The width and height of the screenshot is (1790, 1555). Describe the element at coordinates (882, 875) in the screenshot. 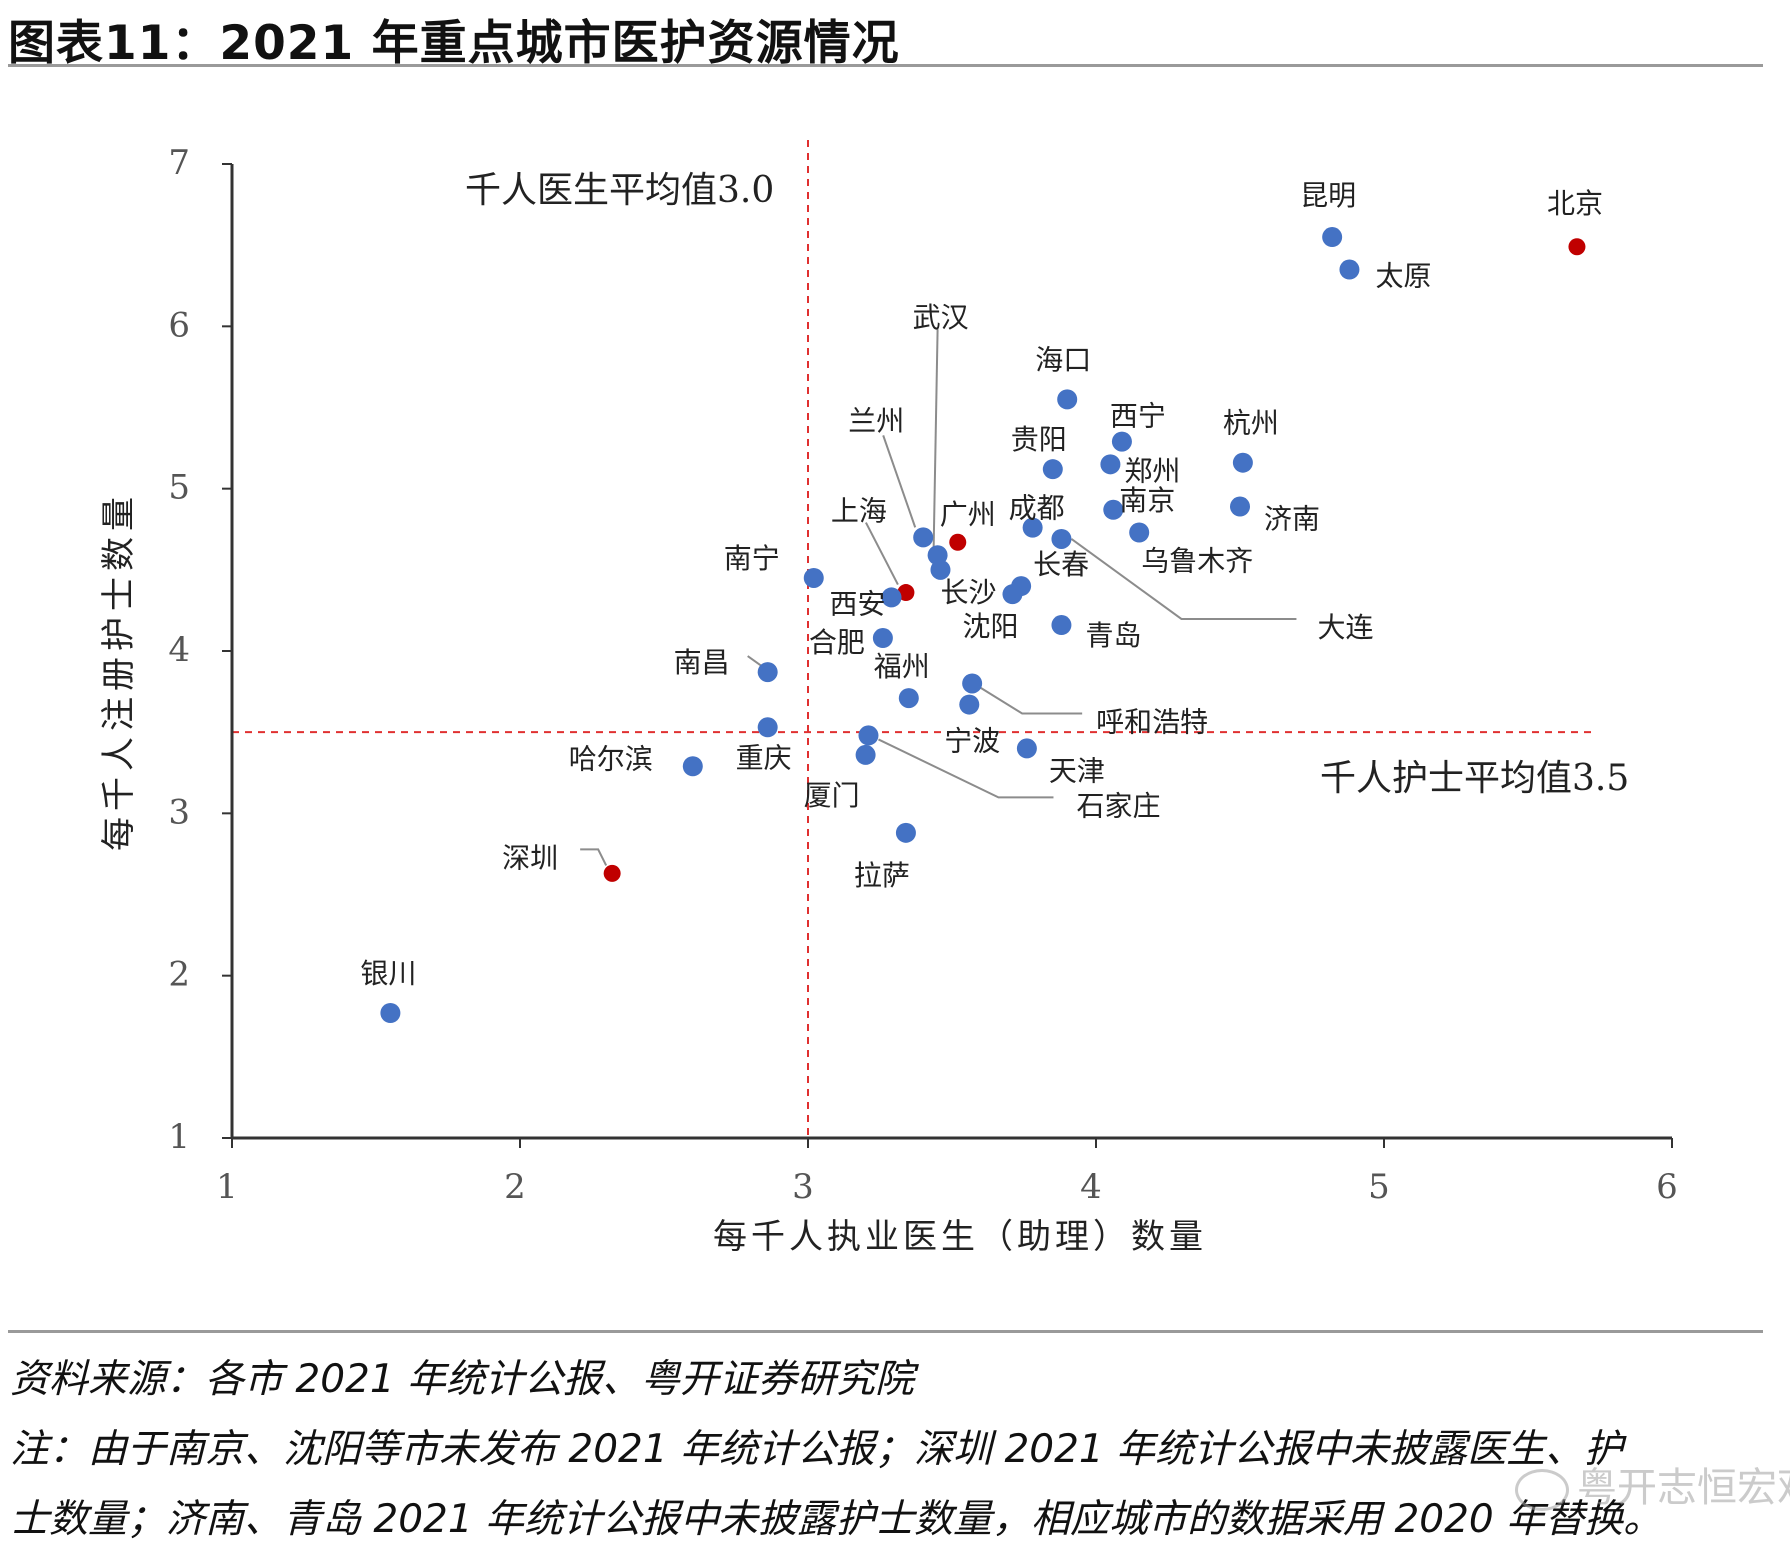

I see `label-拉萨: 拉萨` at that location.